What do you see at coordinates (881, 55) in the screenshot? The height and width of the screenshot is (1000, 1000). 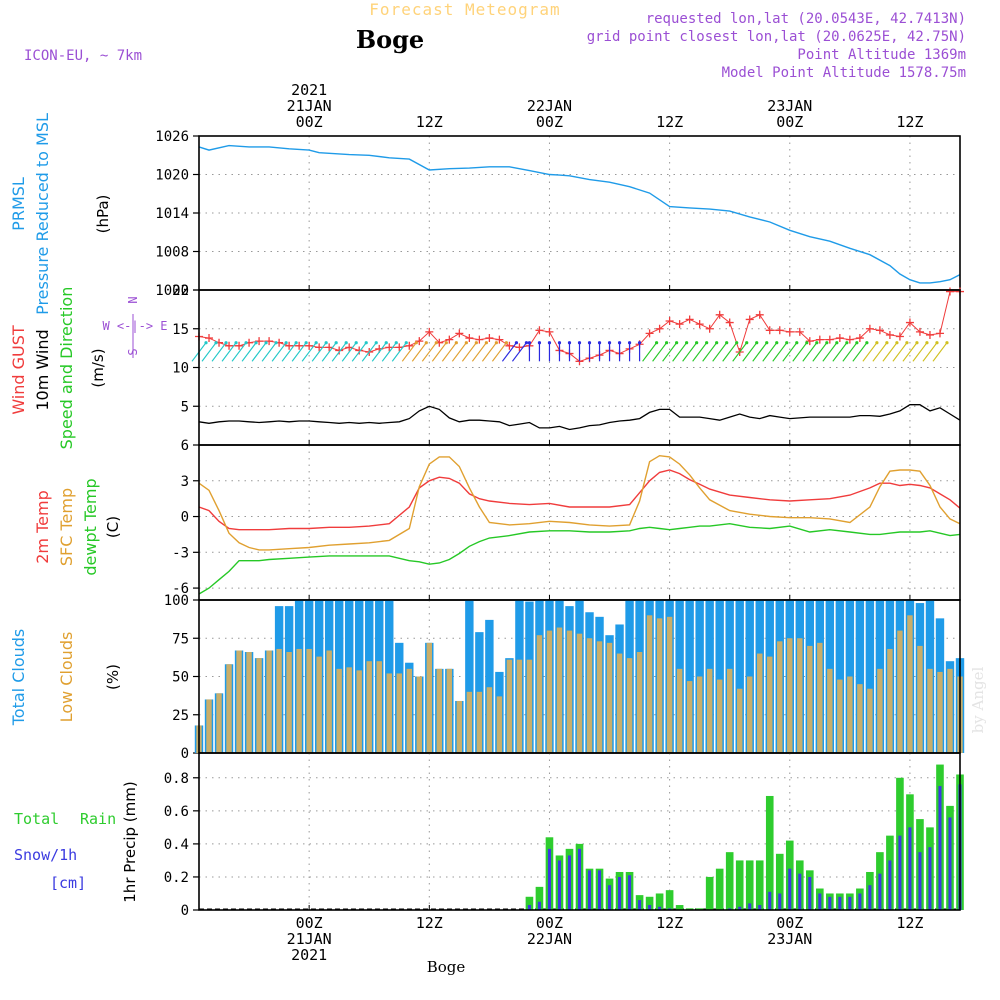 I see `point-altitude: Point Altitude 1369m` at bounding box center [881, 55].